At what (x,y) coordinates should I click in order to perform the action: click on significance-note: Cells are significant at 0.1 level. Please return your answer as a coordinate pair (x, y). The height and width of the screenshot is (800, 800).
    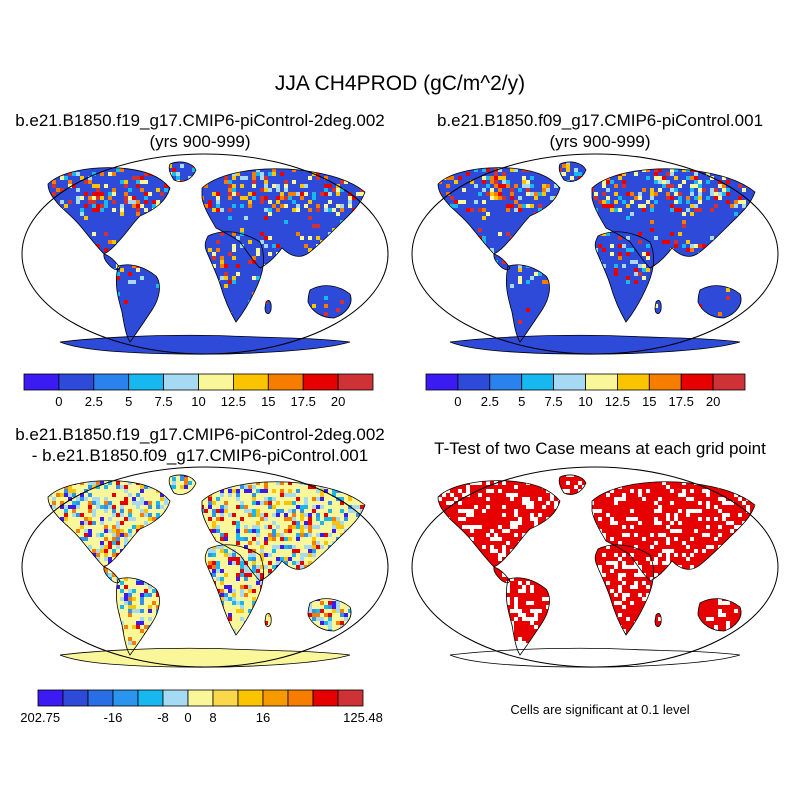
    Looking at the image, I should click on (600, 709).